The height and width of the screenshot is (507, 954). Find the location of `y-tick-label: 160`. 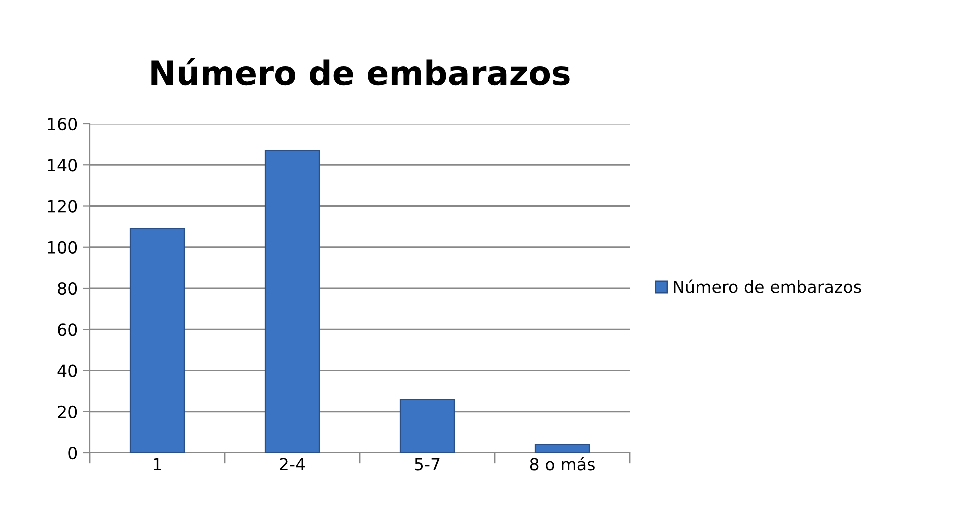

y-tick-label: 160 is located at coordinates (63, 124).